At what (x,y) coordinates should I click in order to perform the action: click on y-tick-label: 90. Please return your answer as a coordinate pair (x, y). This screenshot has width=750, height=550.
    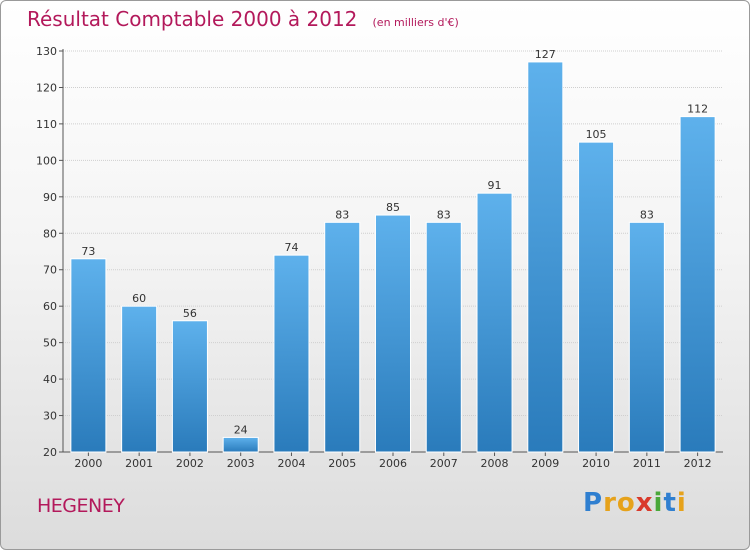
    Looking at the image, I should click on (50, 197).